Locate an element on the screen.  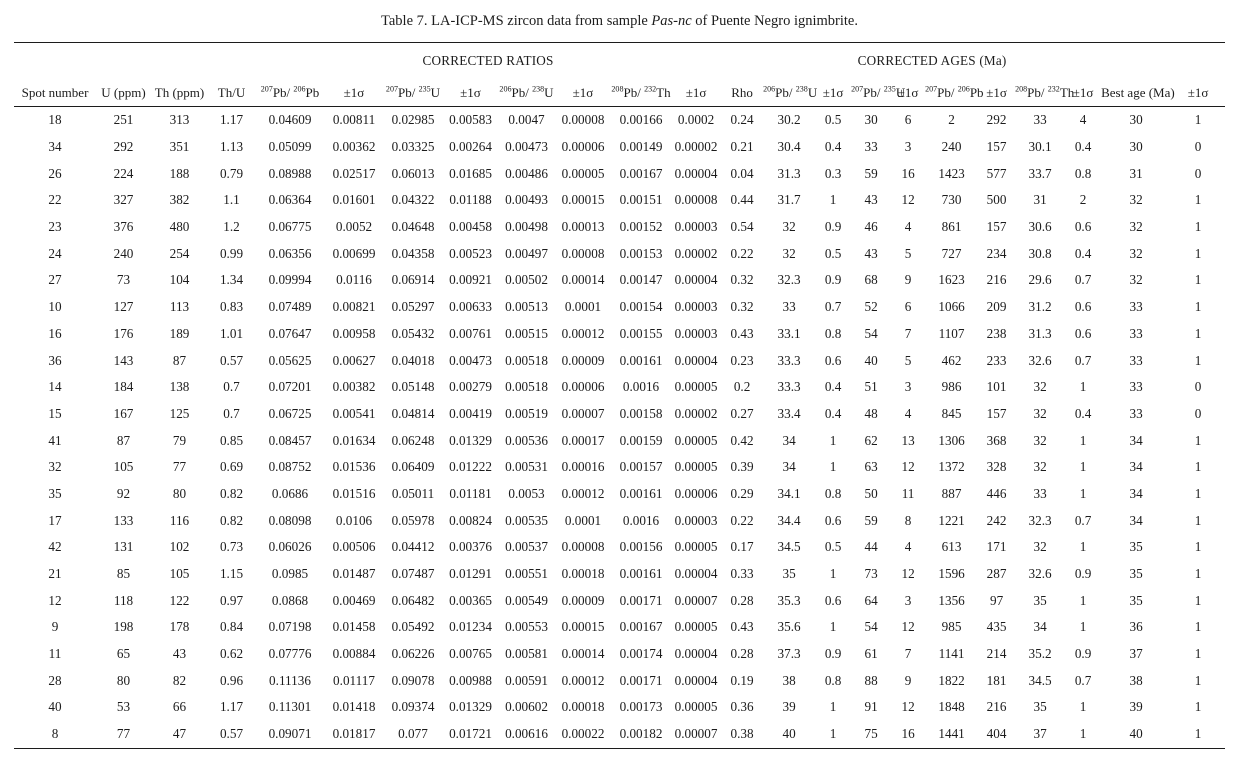
cell-th_u: 0.57 is located at coordinates (231, 734).